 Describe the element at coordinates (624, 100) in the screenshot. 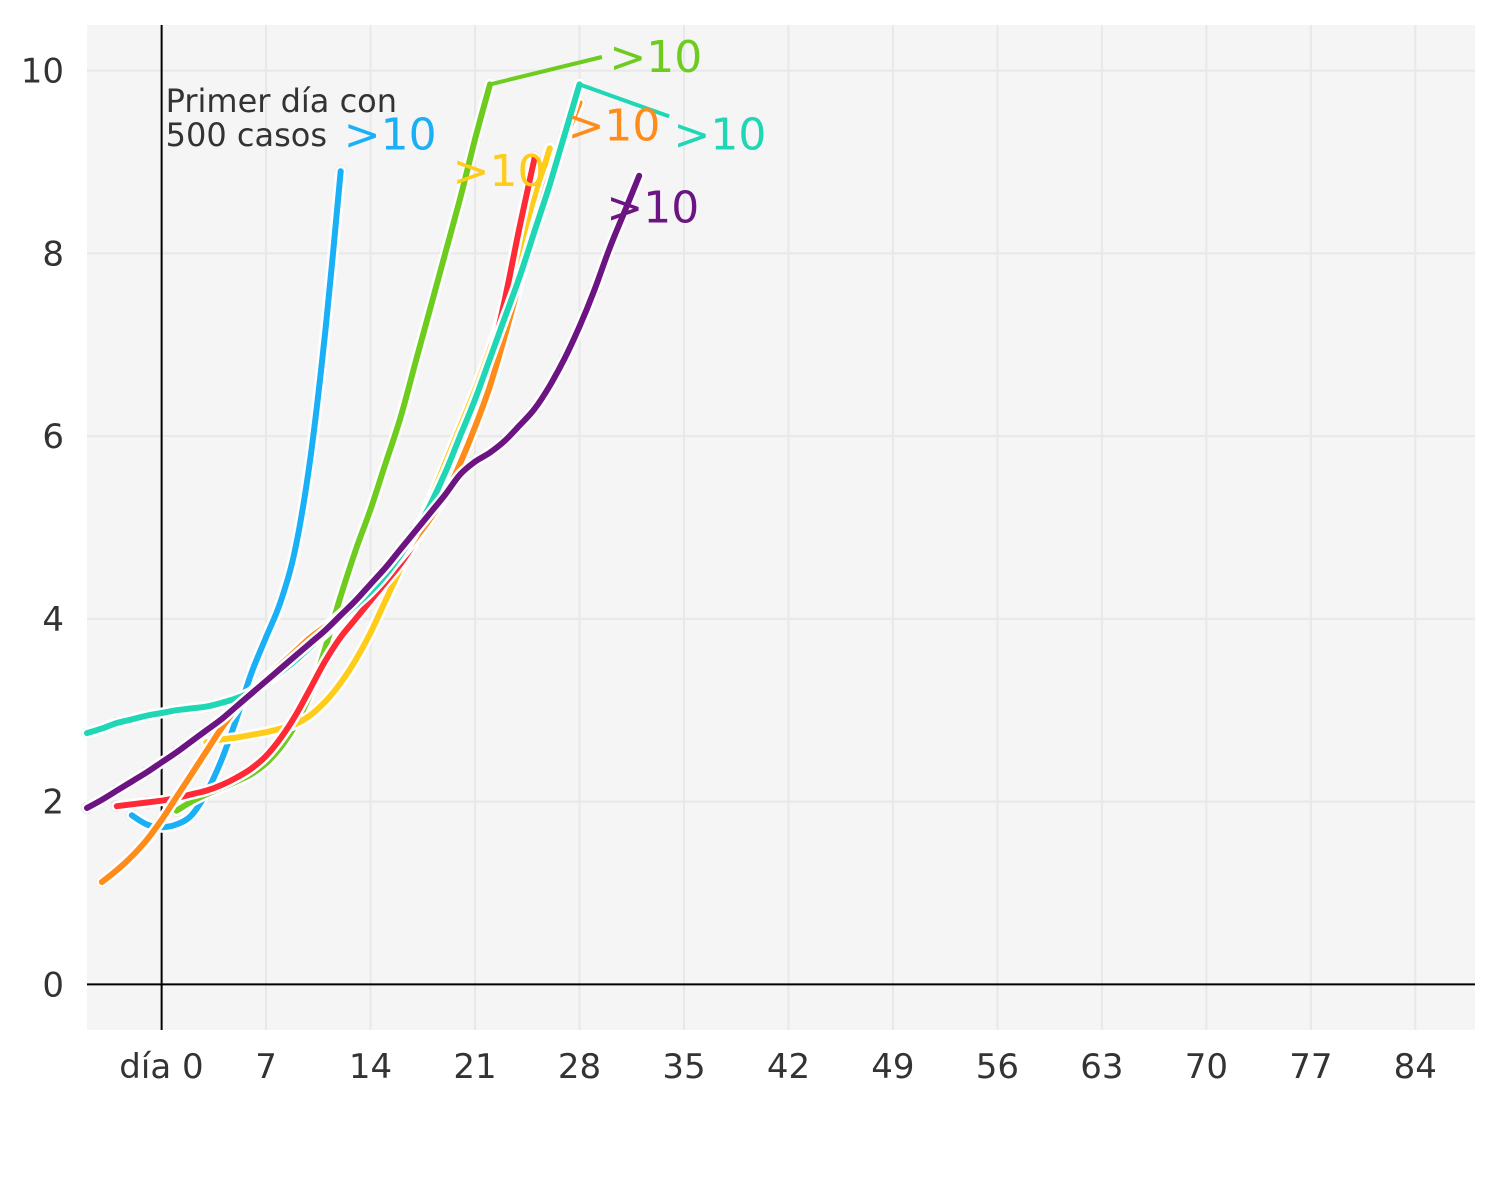

I see `series-6-leader` at that location.